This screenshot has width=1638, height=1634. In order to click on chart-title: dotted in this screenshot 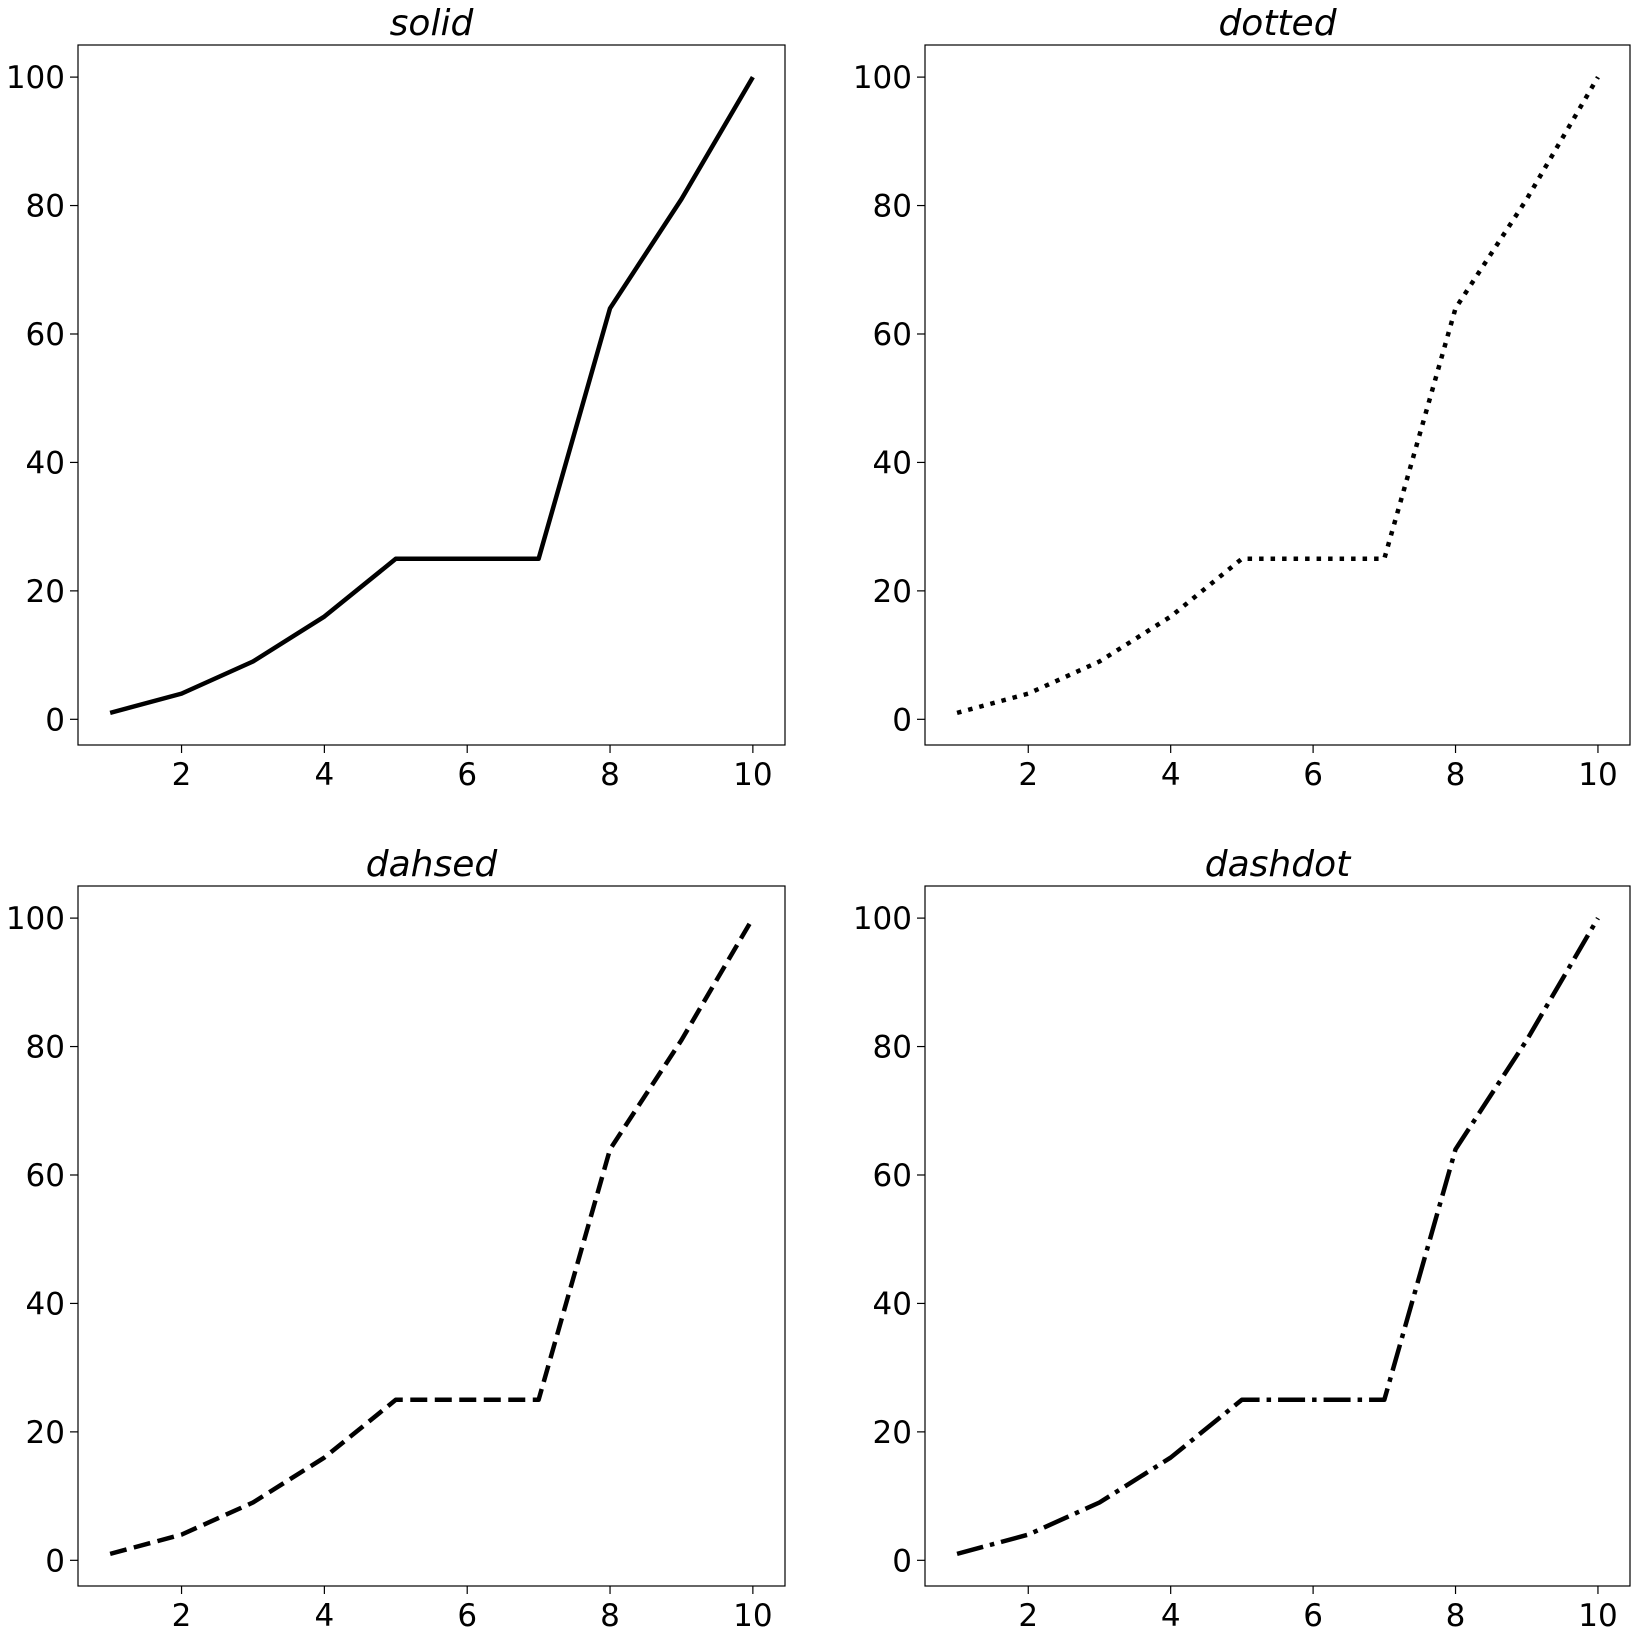, I will do `click(1277, 23)`.